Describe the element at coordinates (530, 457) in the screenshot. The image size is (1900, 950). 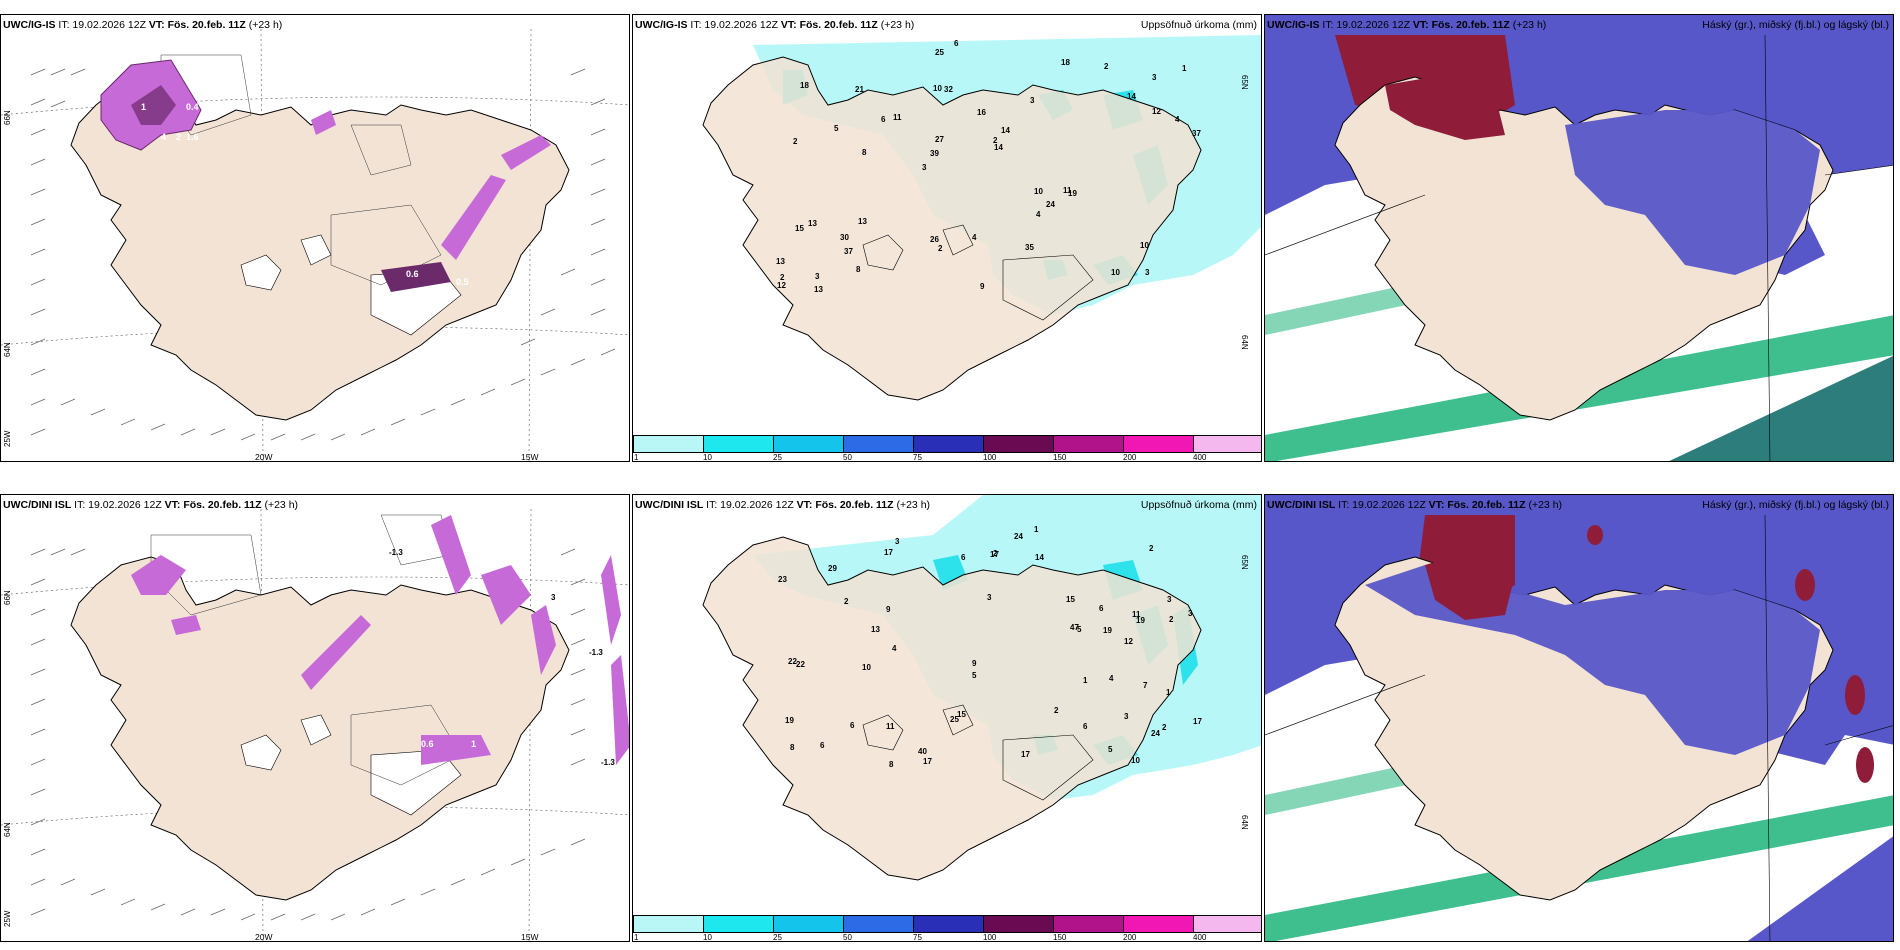
I see `lon-label: 15W` at that location.